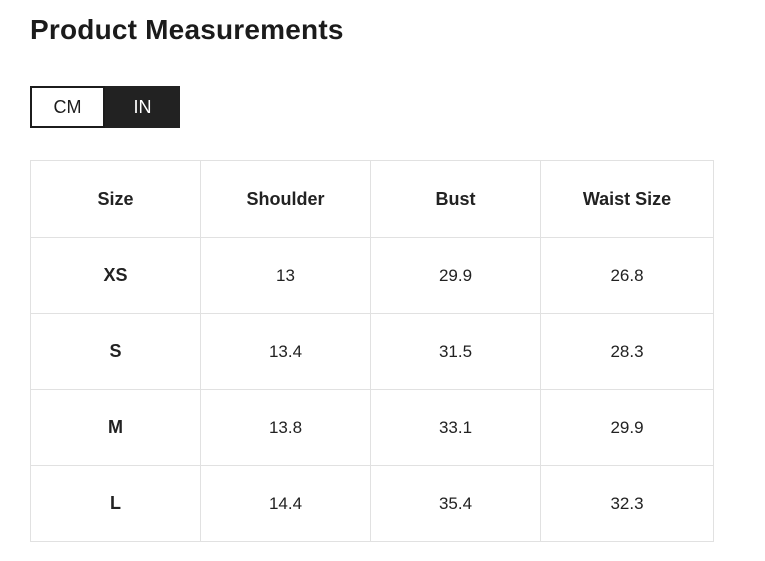 The height and width of the screenshot is (561, 765). What do you see at coordinates (285, 427) in the screenshot?
I see `shoulder-value: 13.8` at bounding box center [285, 427].